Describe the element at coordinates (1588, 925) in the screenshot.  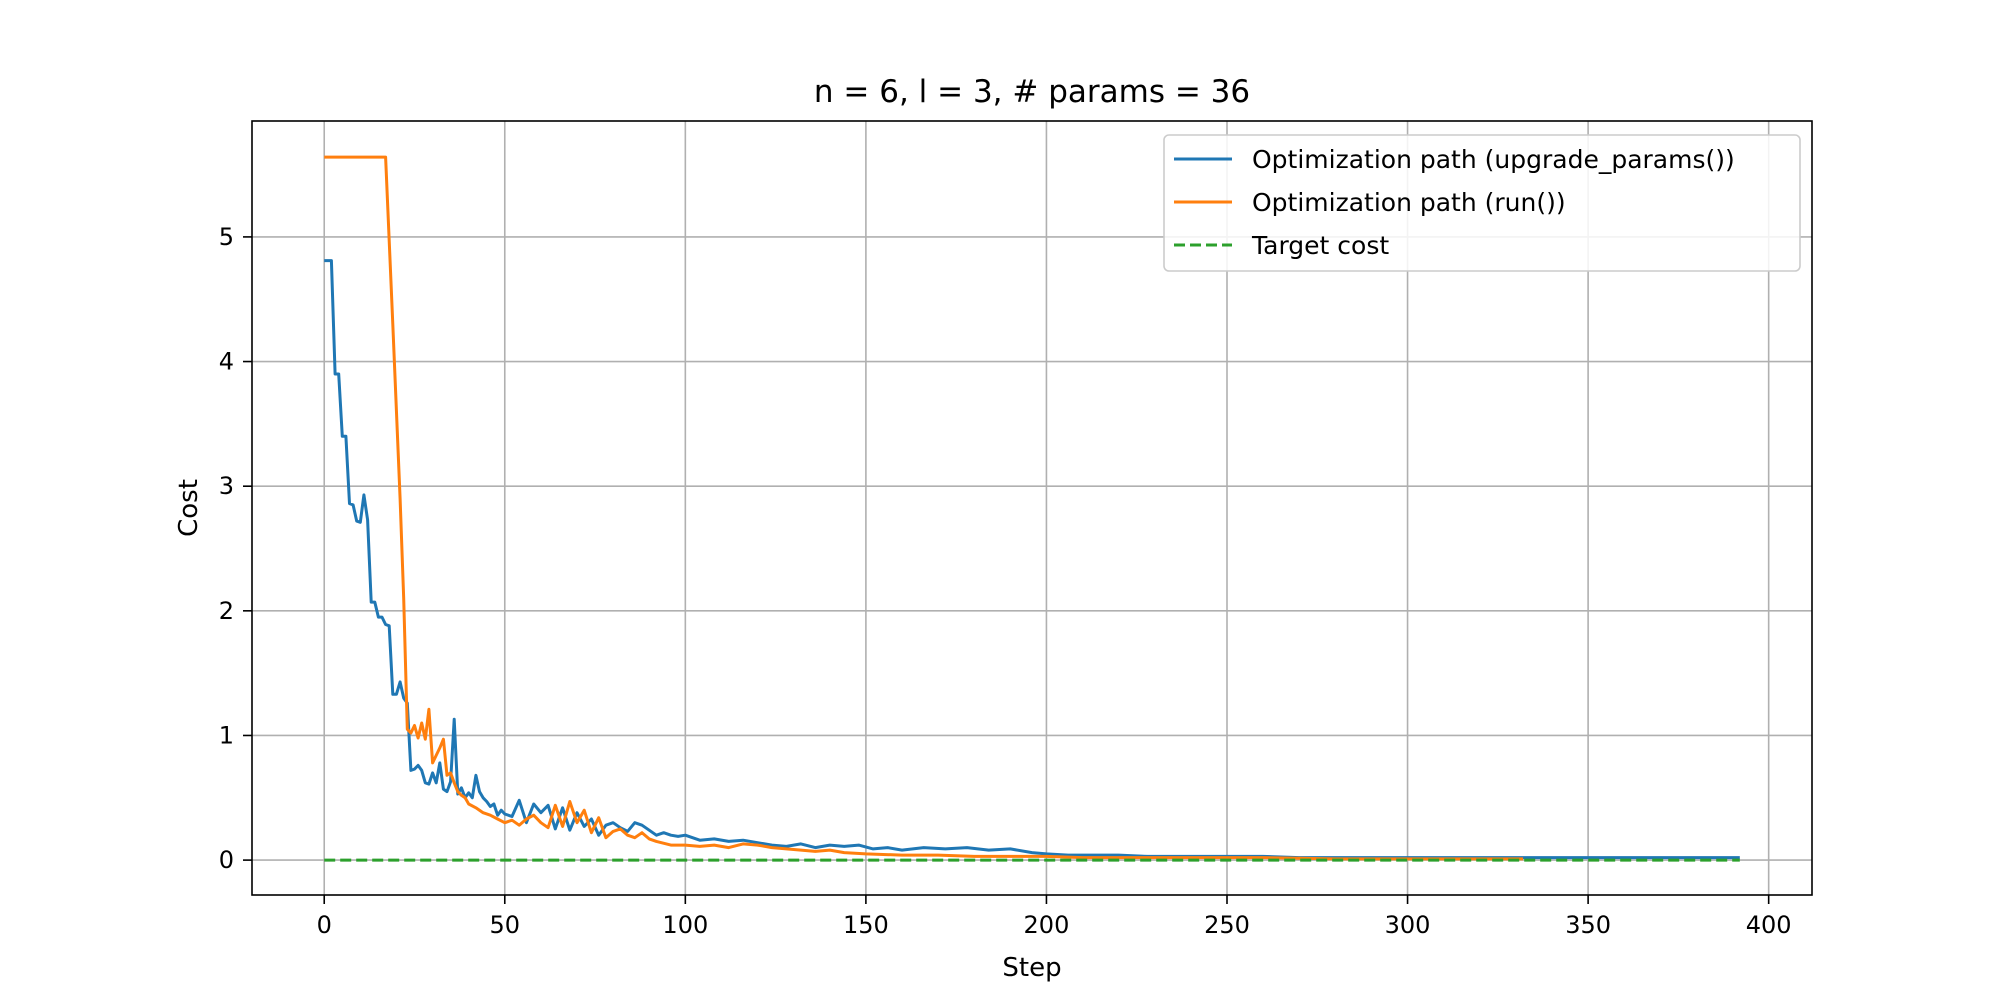
I see `x-tick-label: 350` at that location.